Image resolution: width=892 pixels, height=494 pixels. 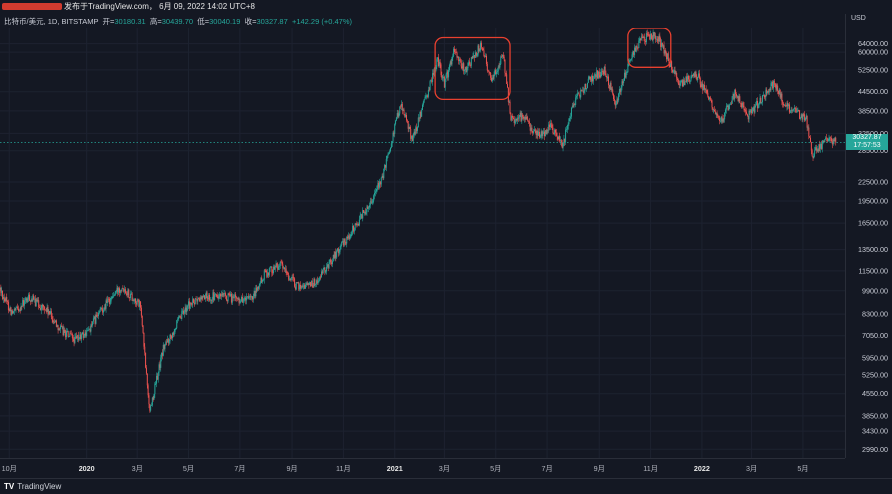 I want to click on time-tick-label: 2022, so click(x=702, y=468).